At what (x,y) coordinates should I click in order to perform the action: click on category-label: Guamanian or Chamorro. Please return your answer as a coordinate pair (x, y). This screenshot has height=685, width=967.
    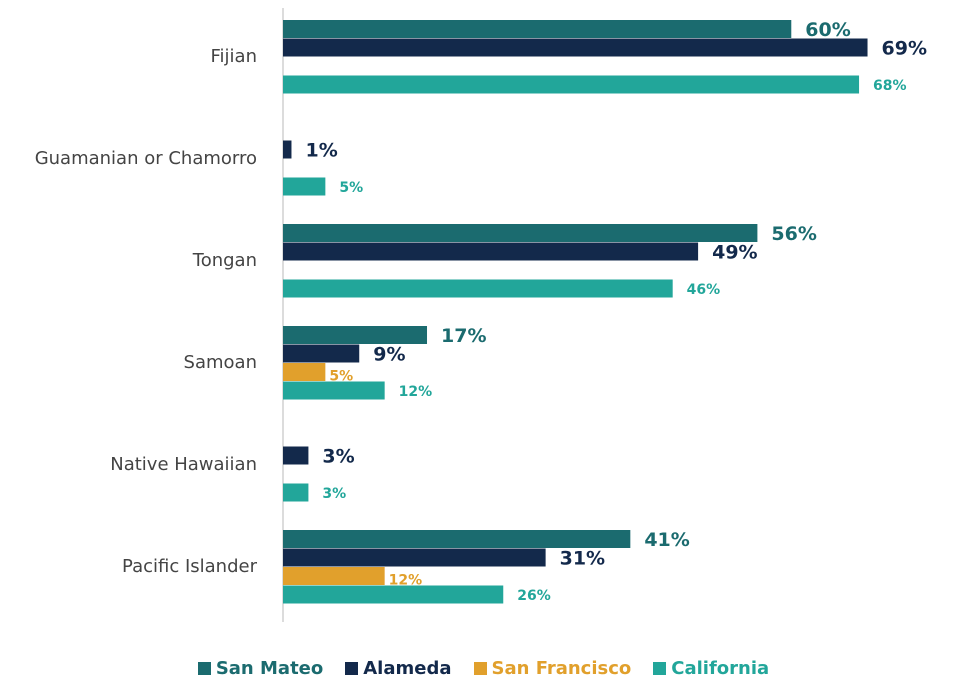
    Looking at the image, I should click on (146, 158).